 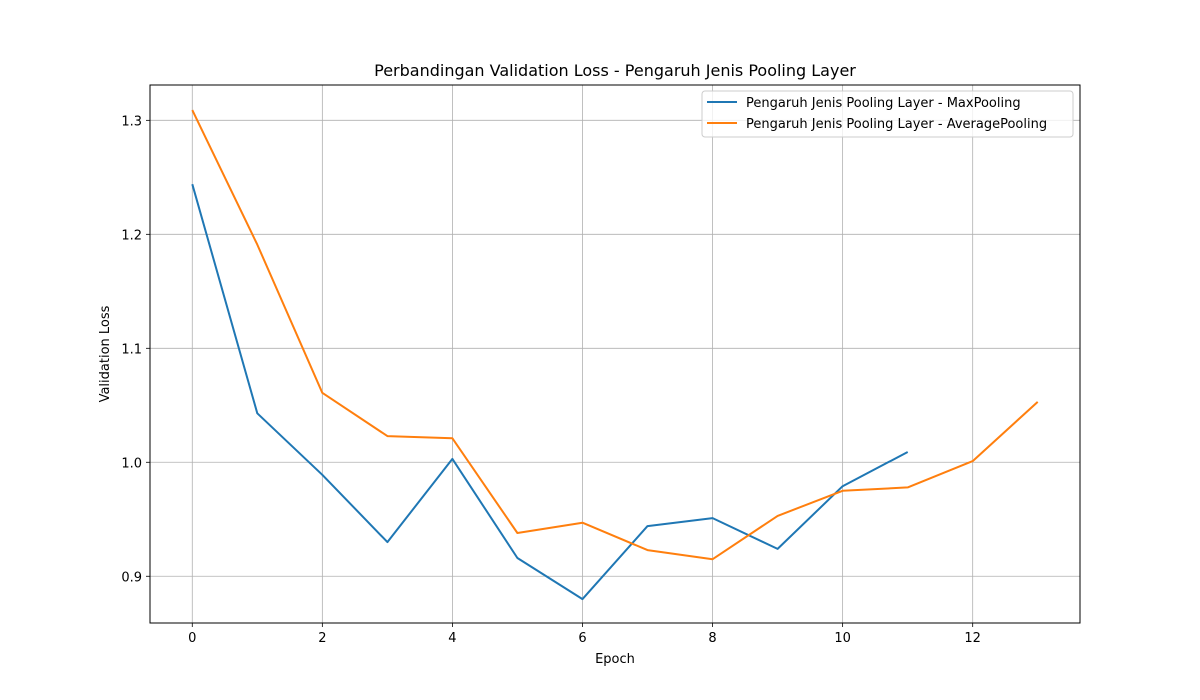 I want to click on y-tick-label: 1.0, so click(x=131, y=463).